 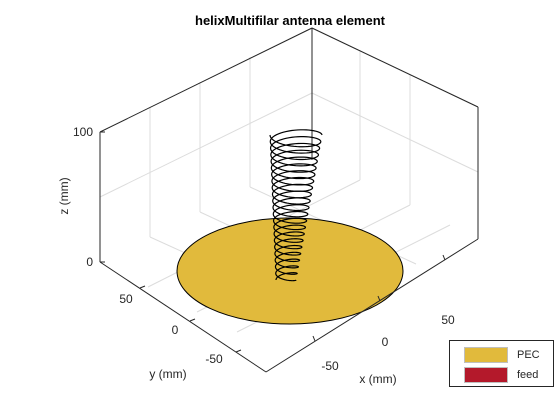 I want to click on legend-item-feed: feed, so click(x=501, y=375).